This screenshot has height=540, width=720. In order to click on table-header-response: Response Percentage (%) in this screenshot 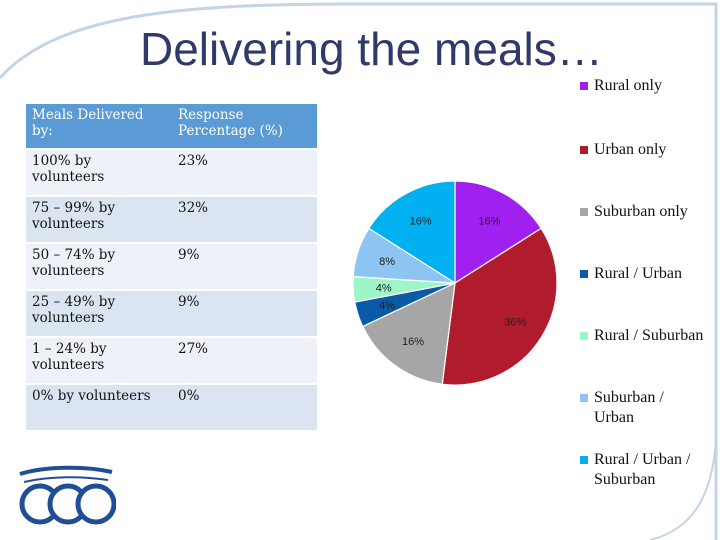, I will do `click(244, 127)`.